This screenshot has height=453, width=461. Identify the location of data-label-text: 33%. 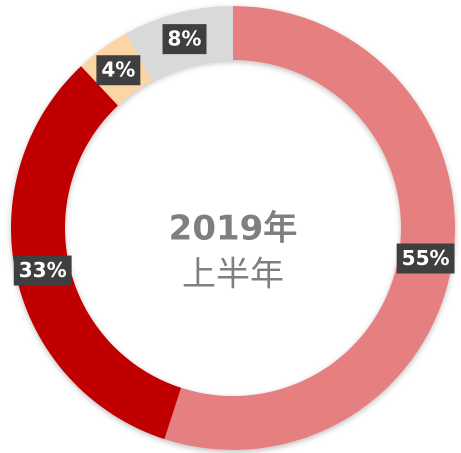
(43, 270).